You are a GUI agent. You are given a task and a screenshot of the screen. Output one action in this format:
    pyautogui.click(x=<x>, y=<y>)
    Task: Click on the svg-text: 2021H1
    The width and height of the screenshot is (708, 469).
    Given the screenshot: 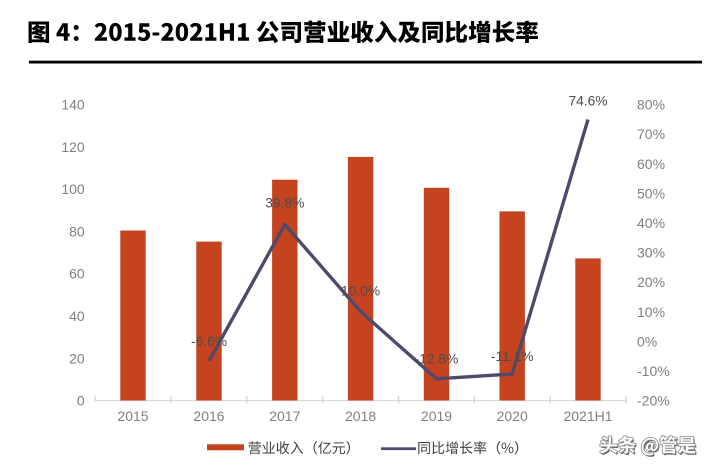 What is the action you would take?
    pyautogui.click(x=587, y=416)
    